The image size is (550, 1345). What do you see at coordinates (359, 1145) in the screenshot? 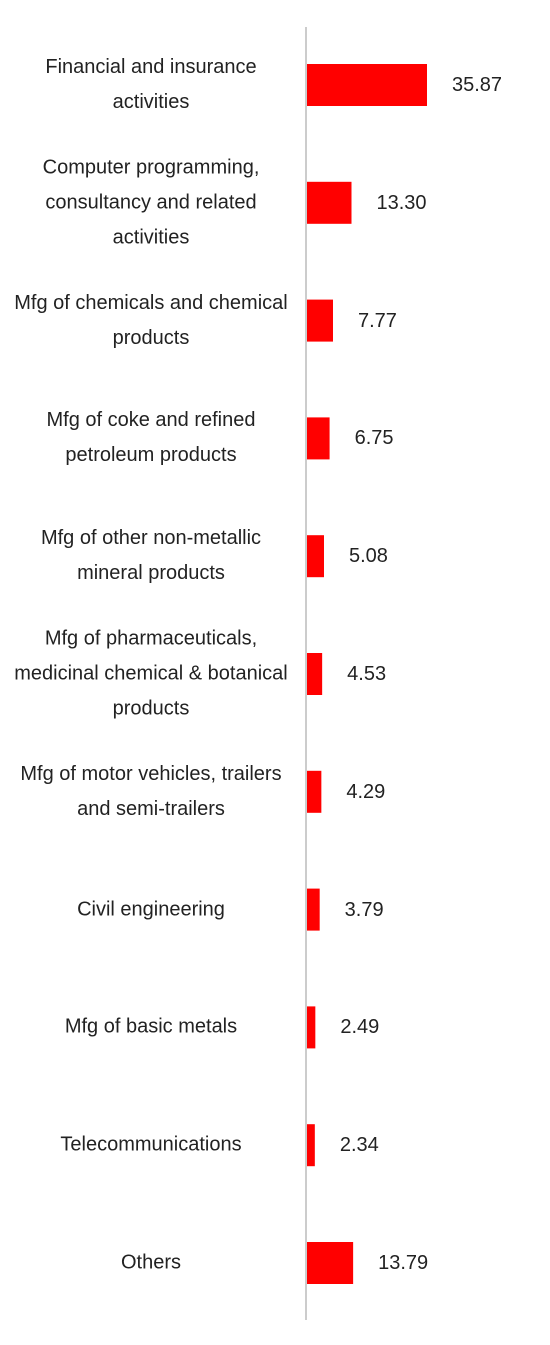
I see `value-label: 2.34` at bounding box center [359, 1145].